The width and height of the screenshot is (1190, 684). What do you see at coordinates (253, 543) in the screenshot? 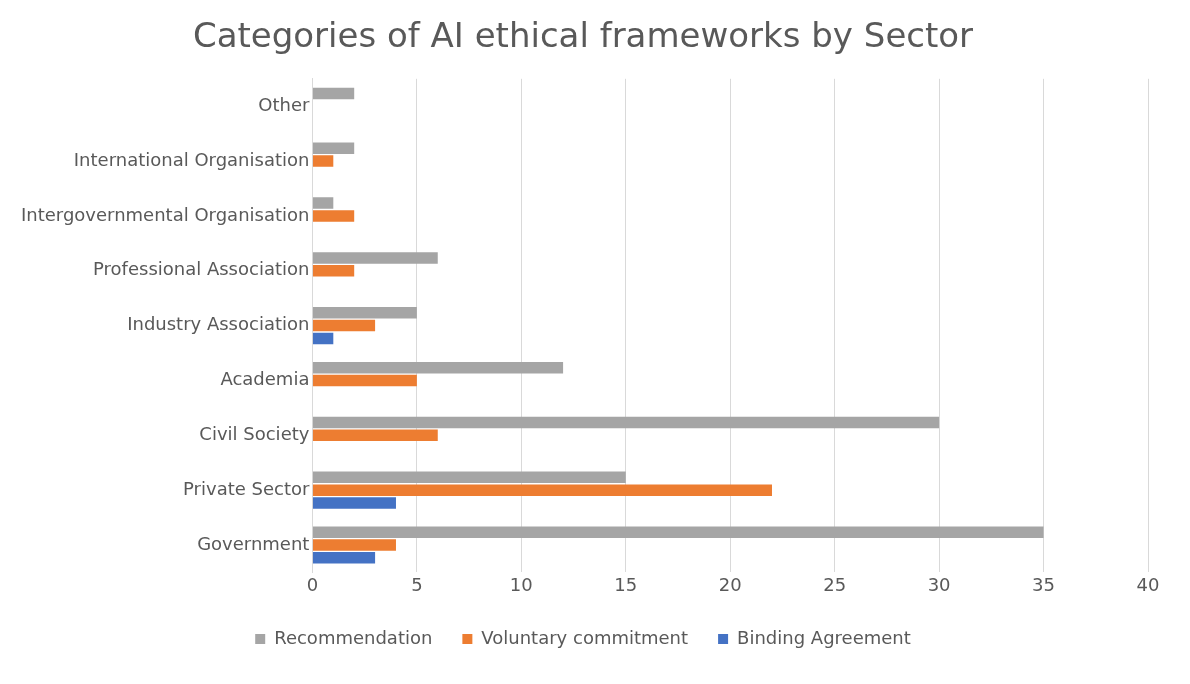
I see `y-tick-label: Government` at bounding box center [253, 543].